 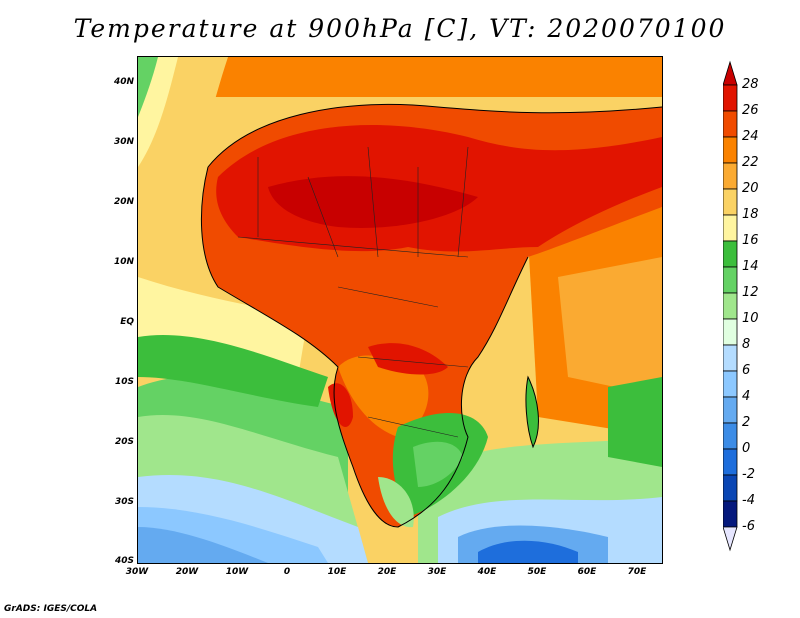 I want to click on lon-tick-label: 60E, so click(x=587, y=572).